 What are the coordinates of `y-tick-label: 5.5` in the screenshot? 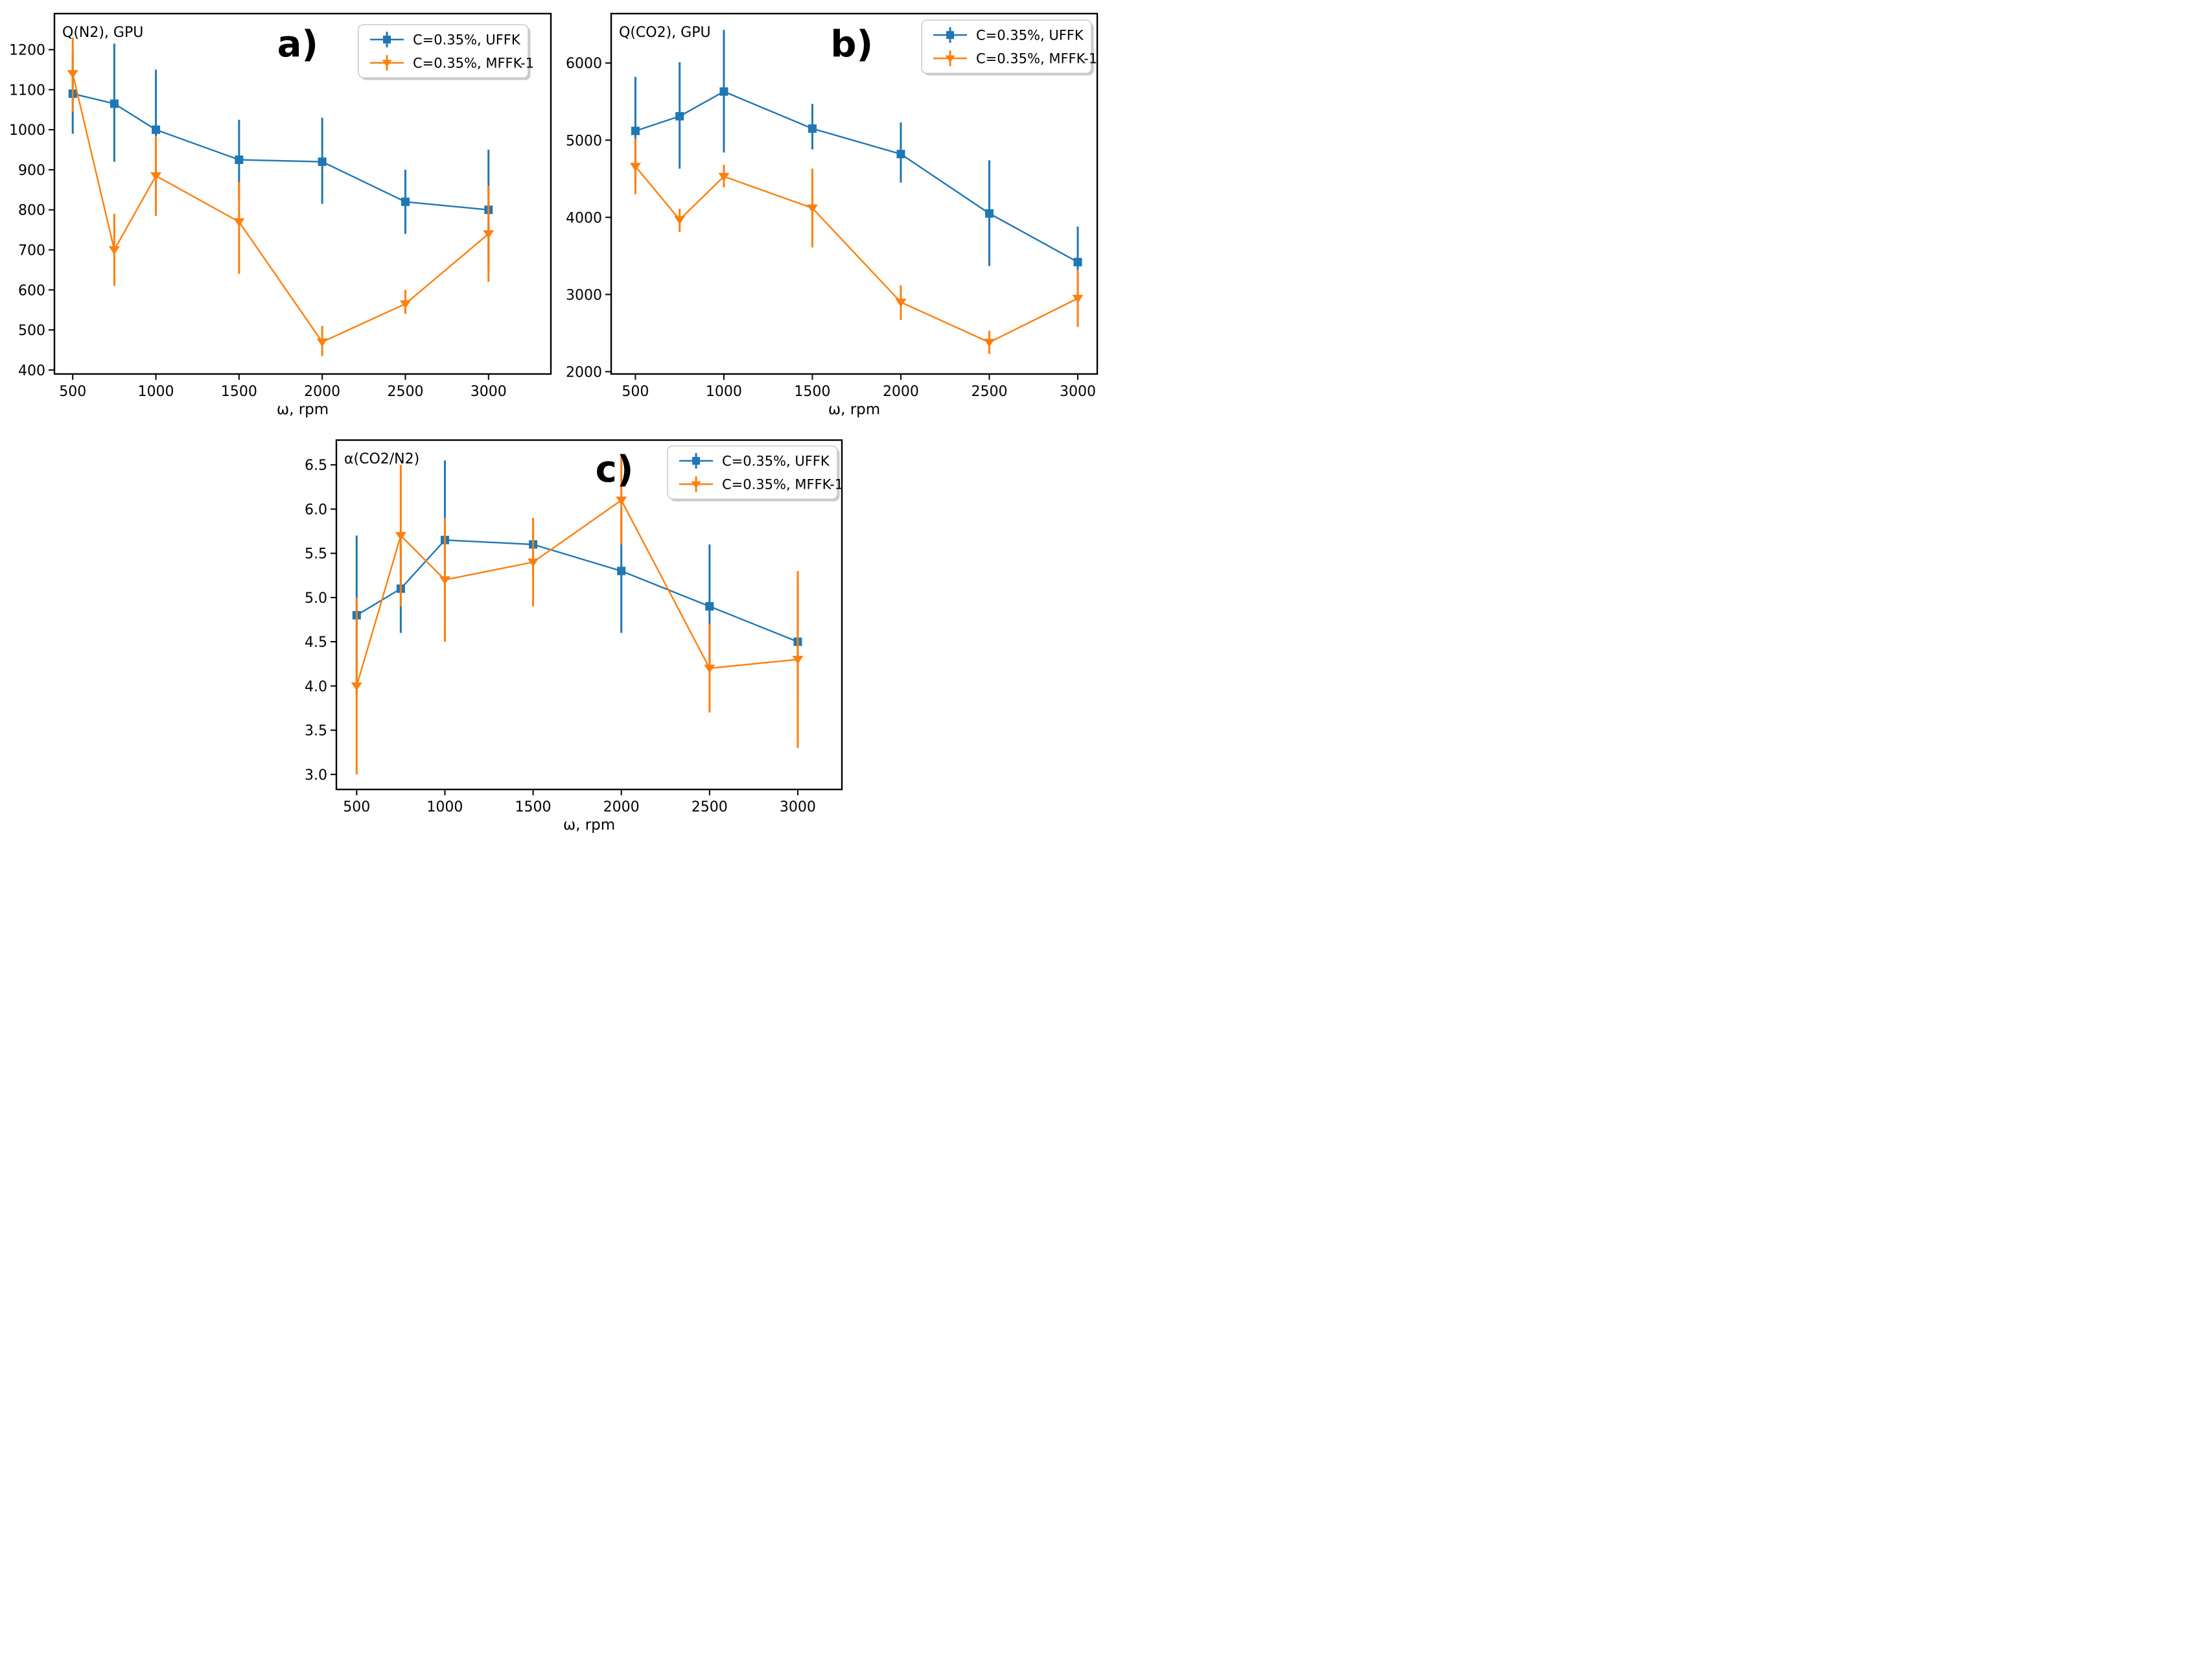 It's located at (316, 554).